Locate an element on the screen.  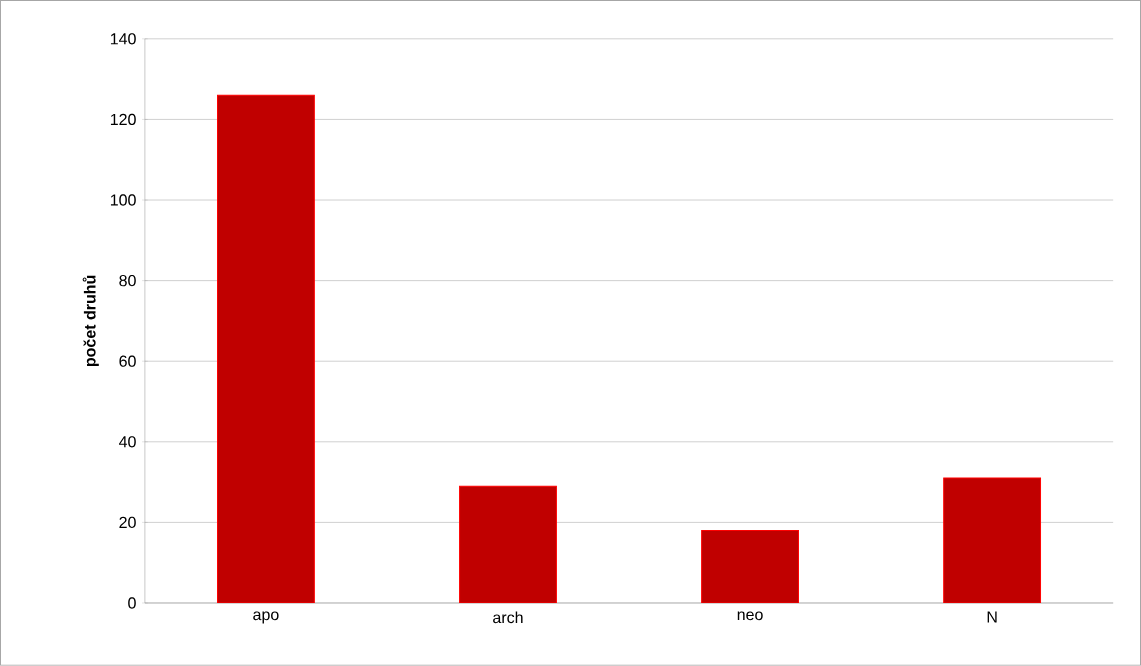
x-tick-label: arch is located at coordinates (508, 617).